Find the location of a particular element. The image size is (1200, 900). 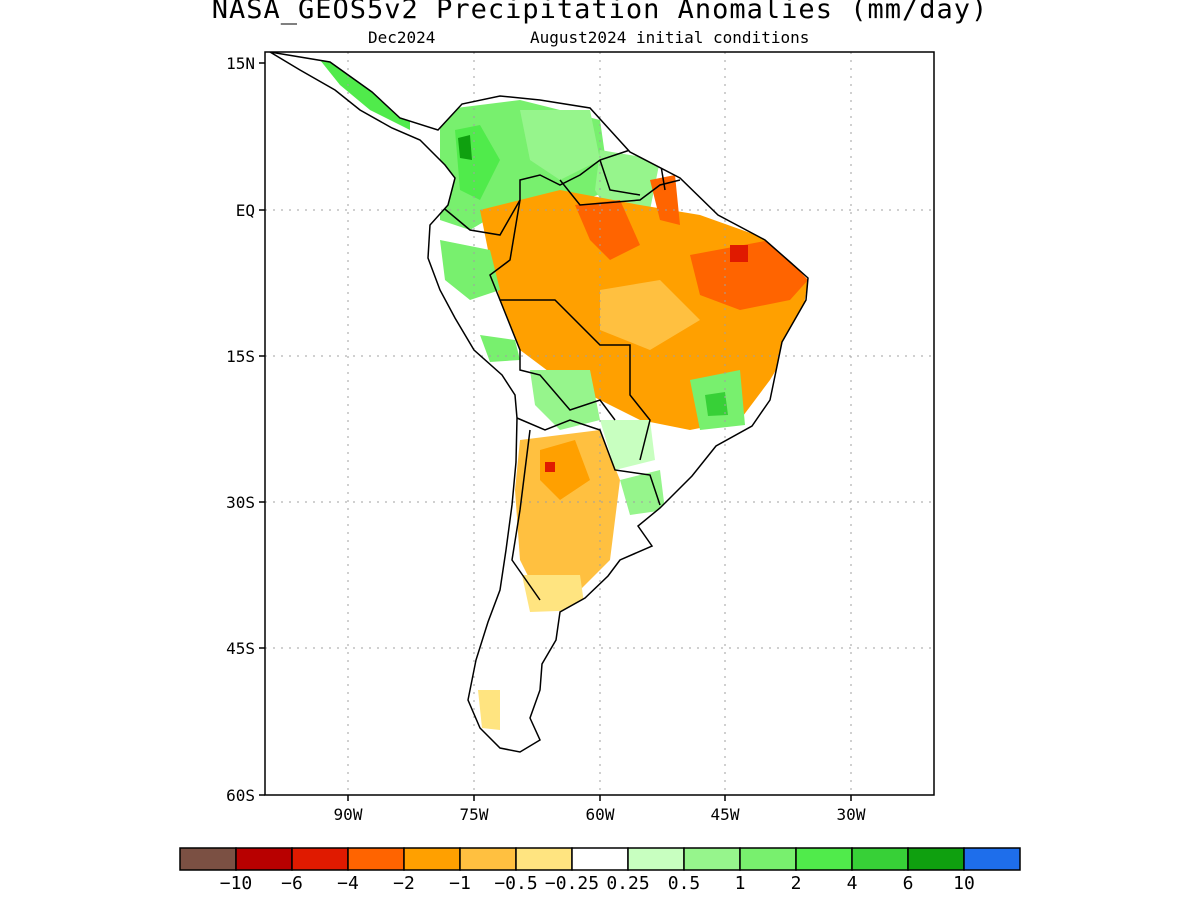

lat-label-30s: 30S is located at coordinates (240, 502).